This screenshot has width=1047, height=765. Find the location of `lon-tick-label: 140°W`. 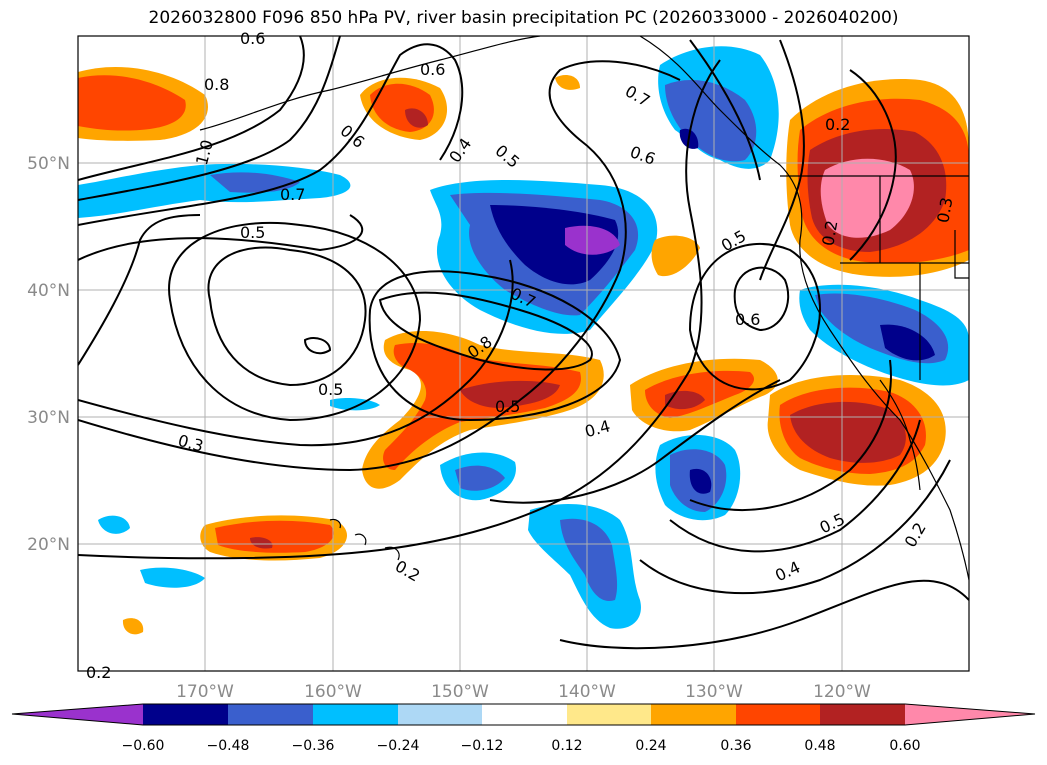

lon-tick-label: 140°W is located at coordinates (587, 692).